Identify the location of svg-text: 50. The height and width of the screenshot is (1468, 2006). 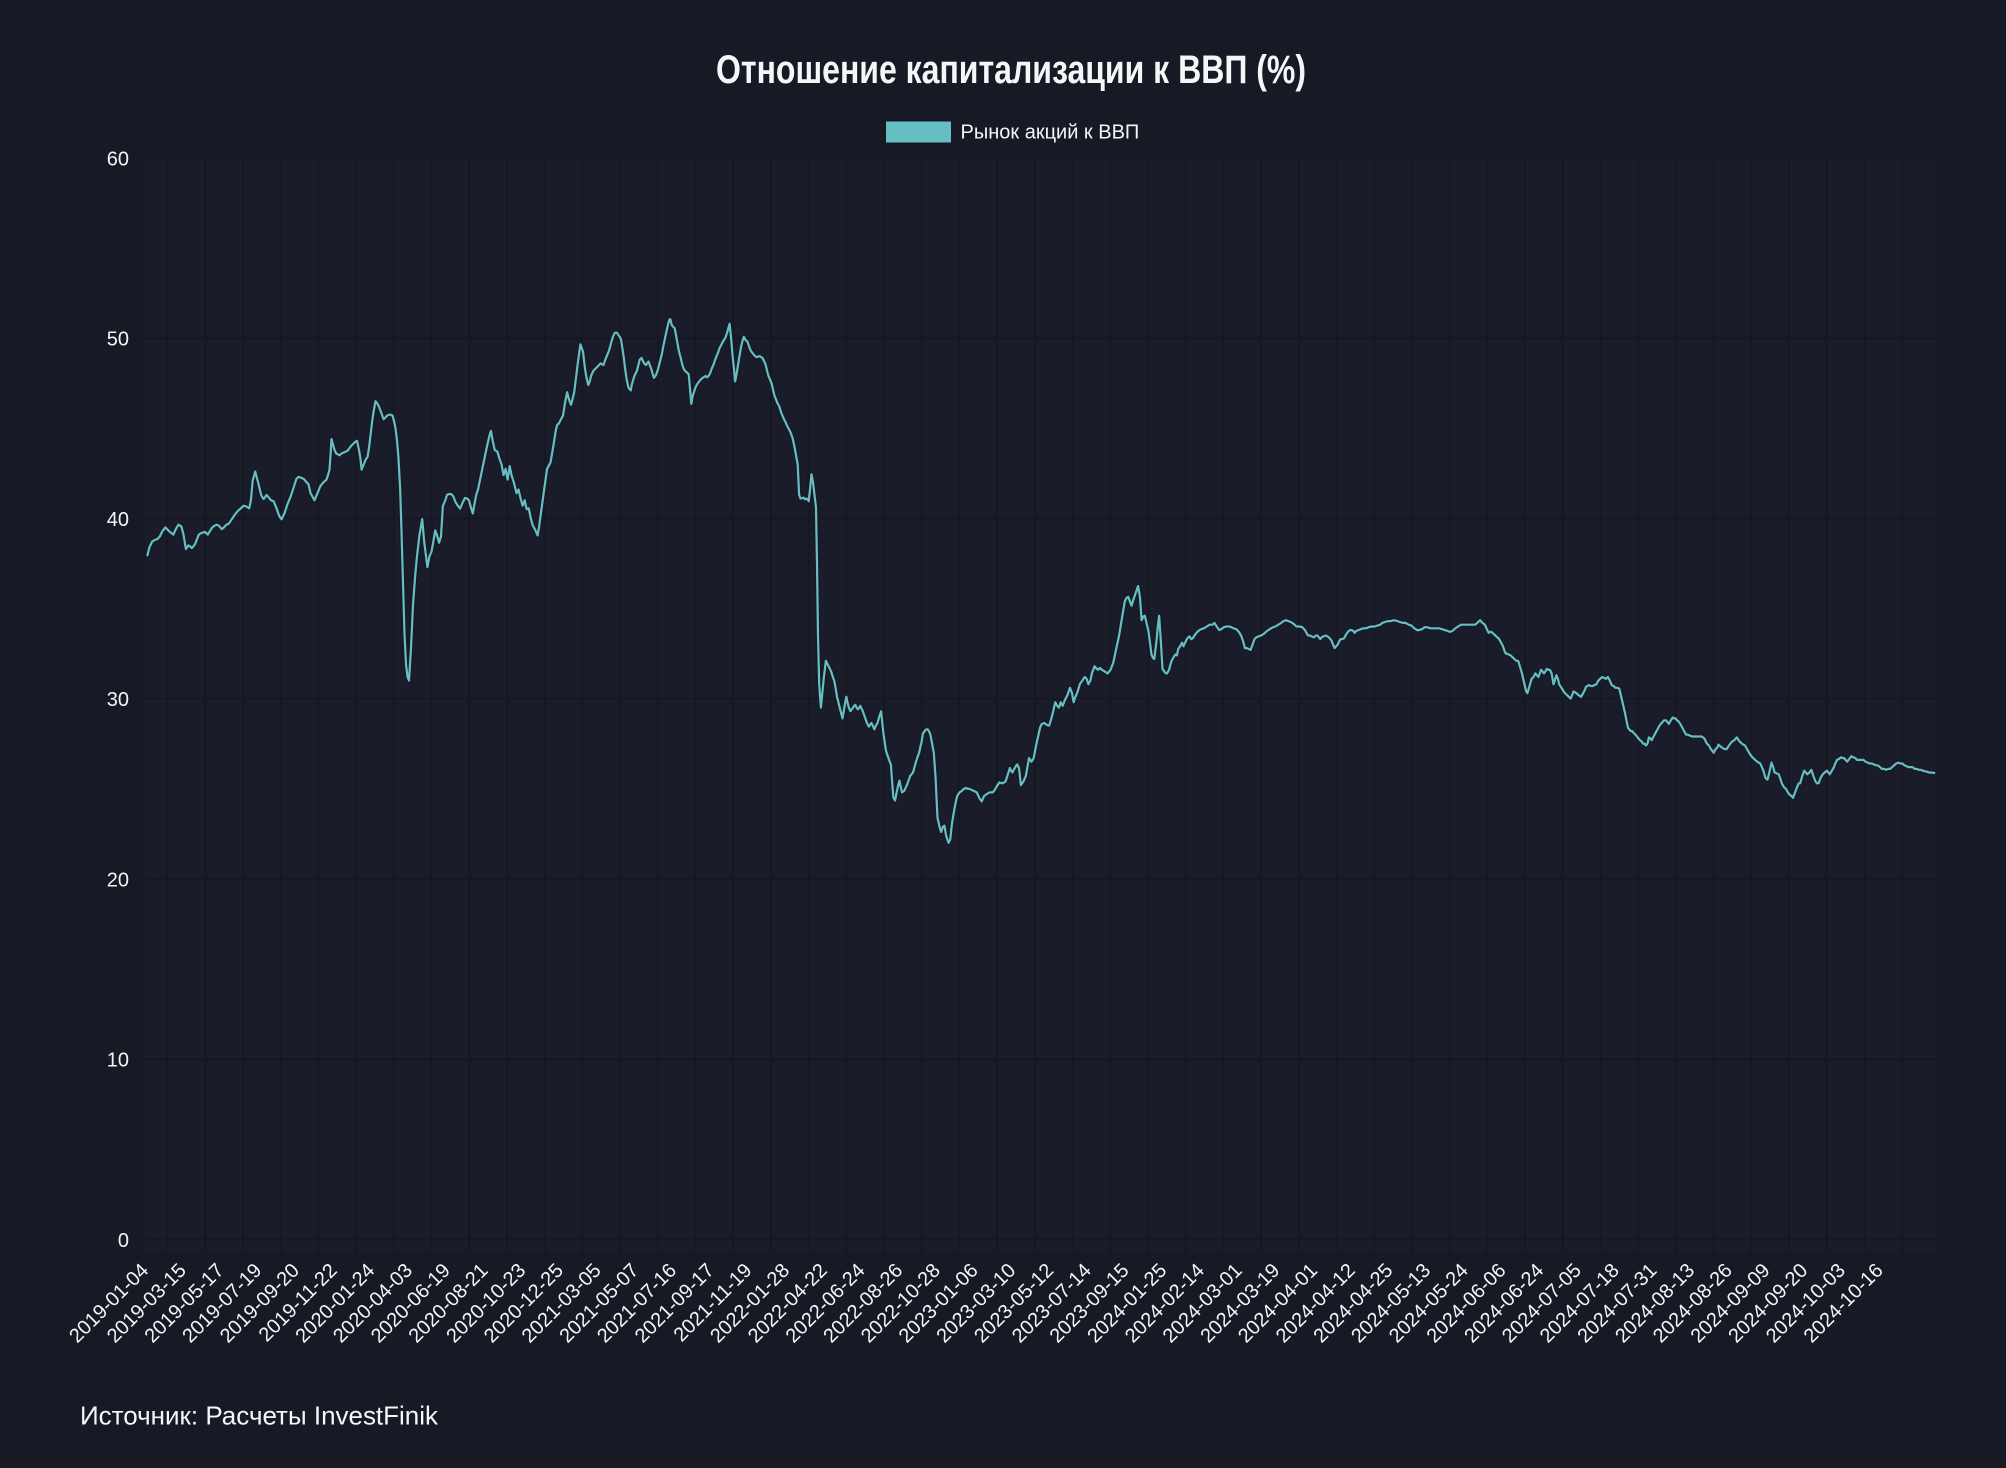
(118, 340).